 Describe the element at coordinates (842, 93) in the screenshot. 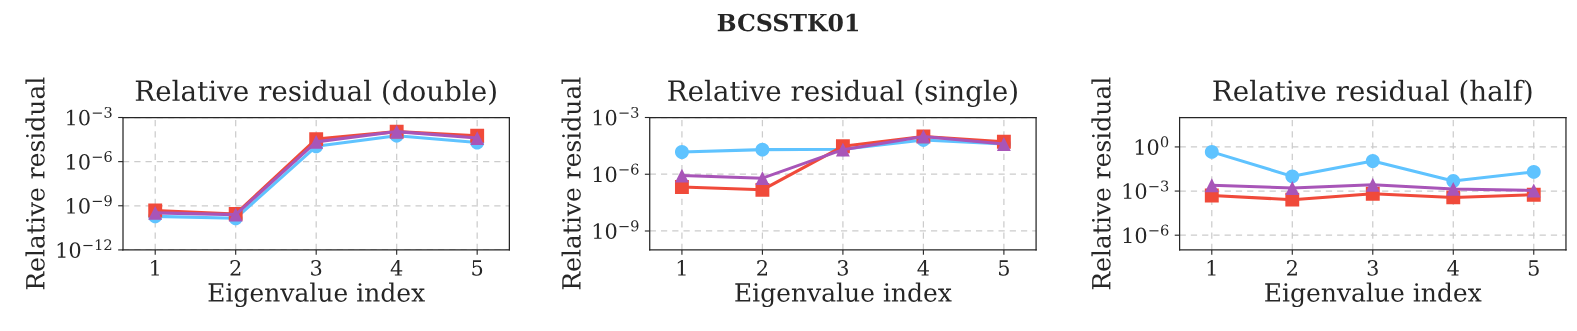

I see `chart-title: Relative residual (single)` at that location.